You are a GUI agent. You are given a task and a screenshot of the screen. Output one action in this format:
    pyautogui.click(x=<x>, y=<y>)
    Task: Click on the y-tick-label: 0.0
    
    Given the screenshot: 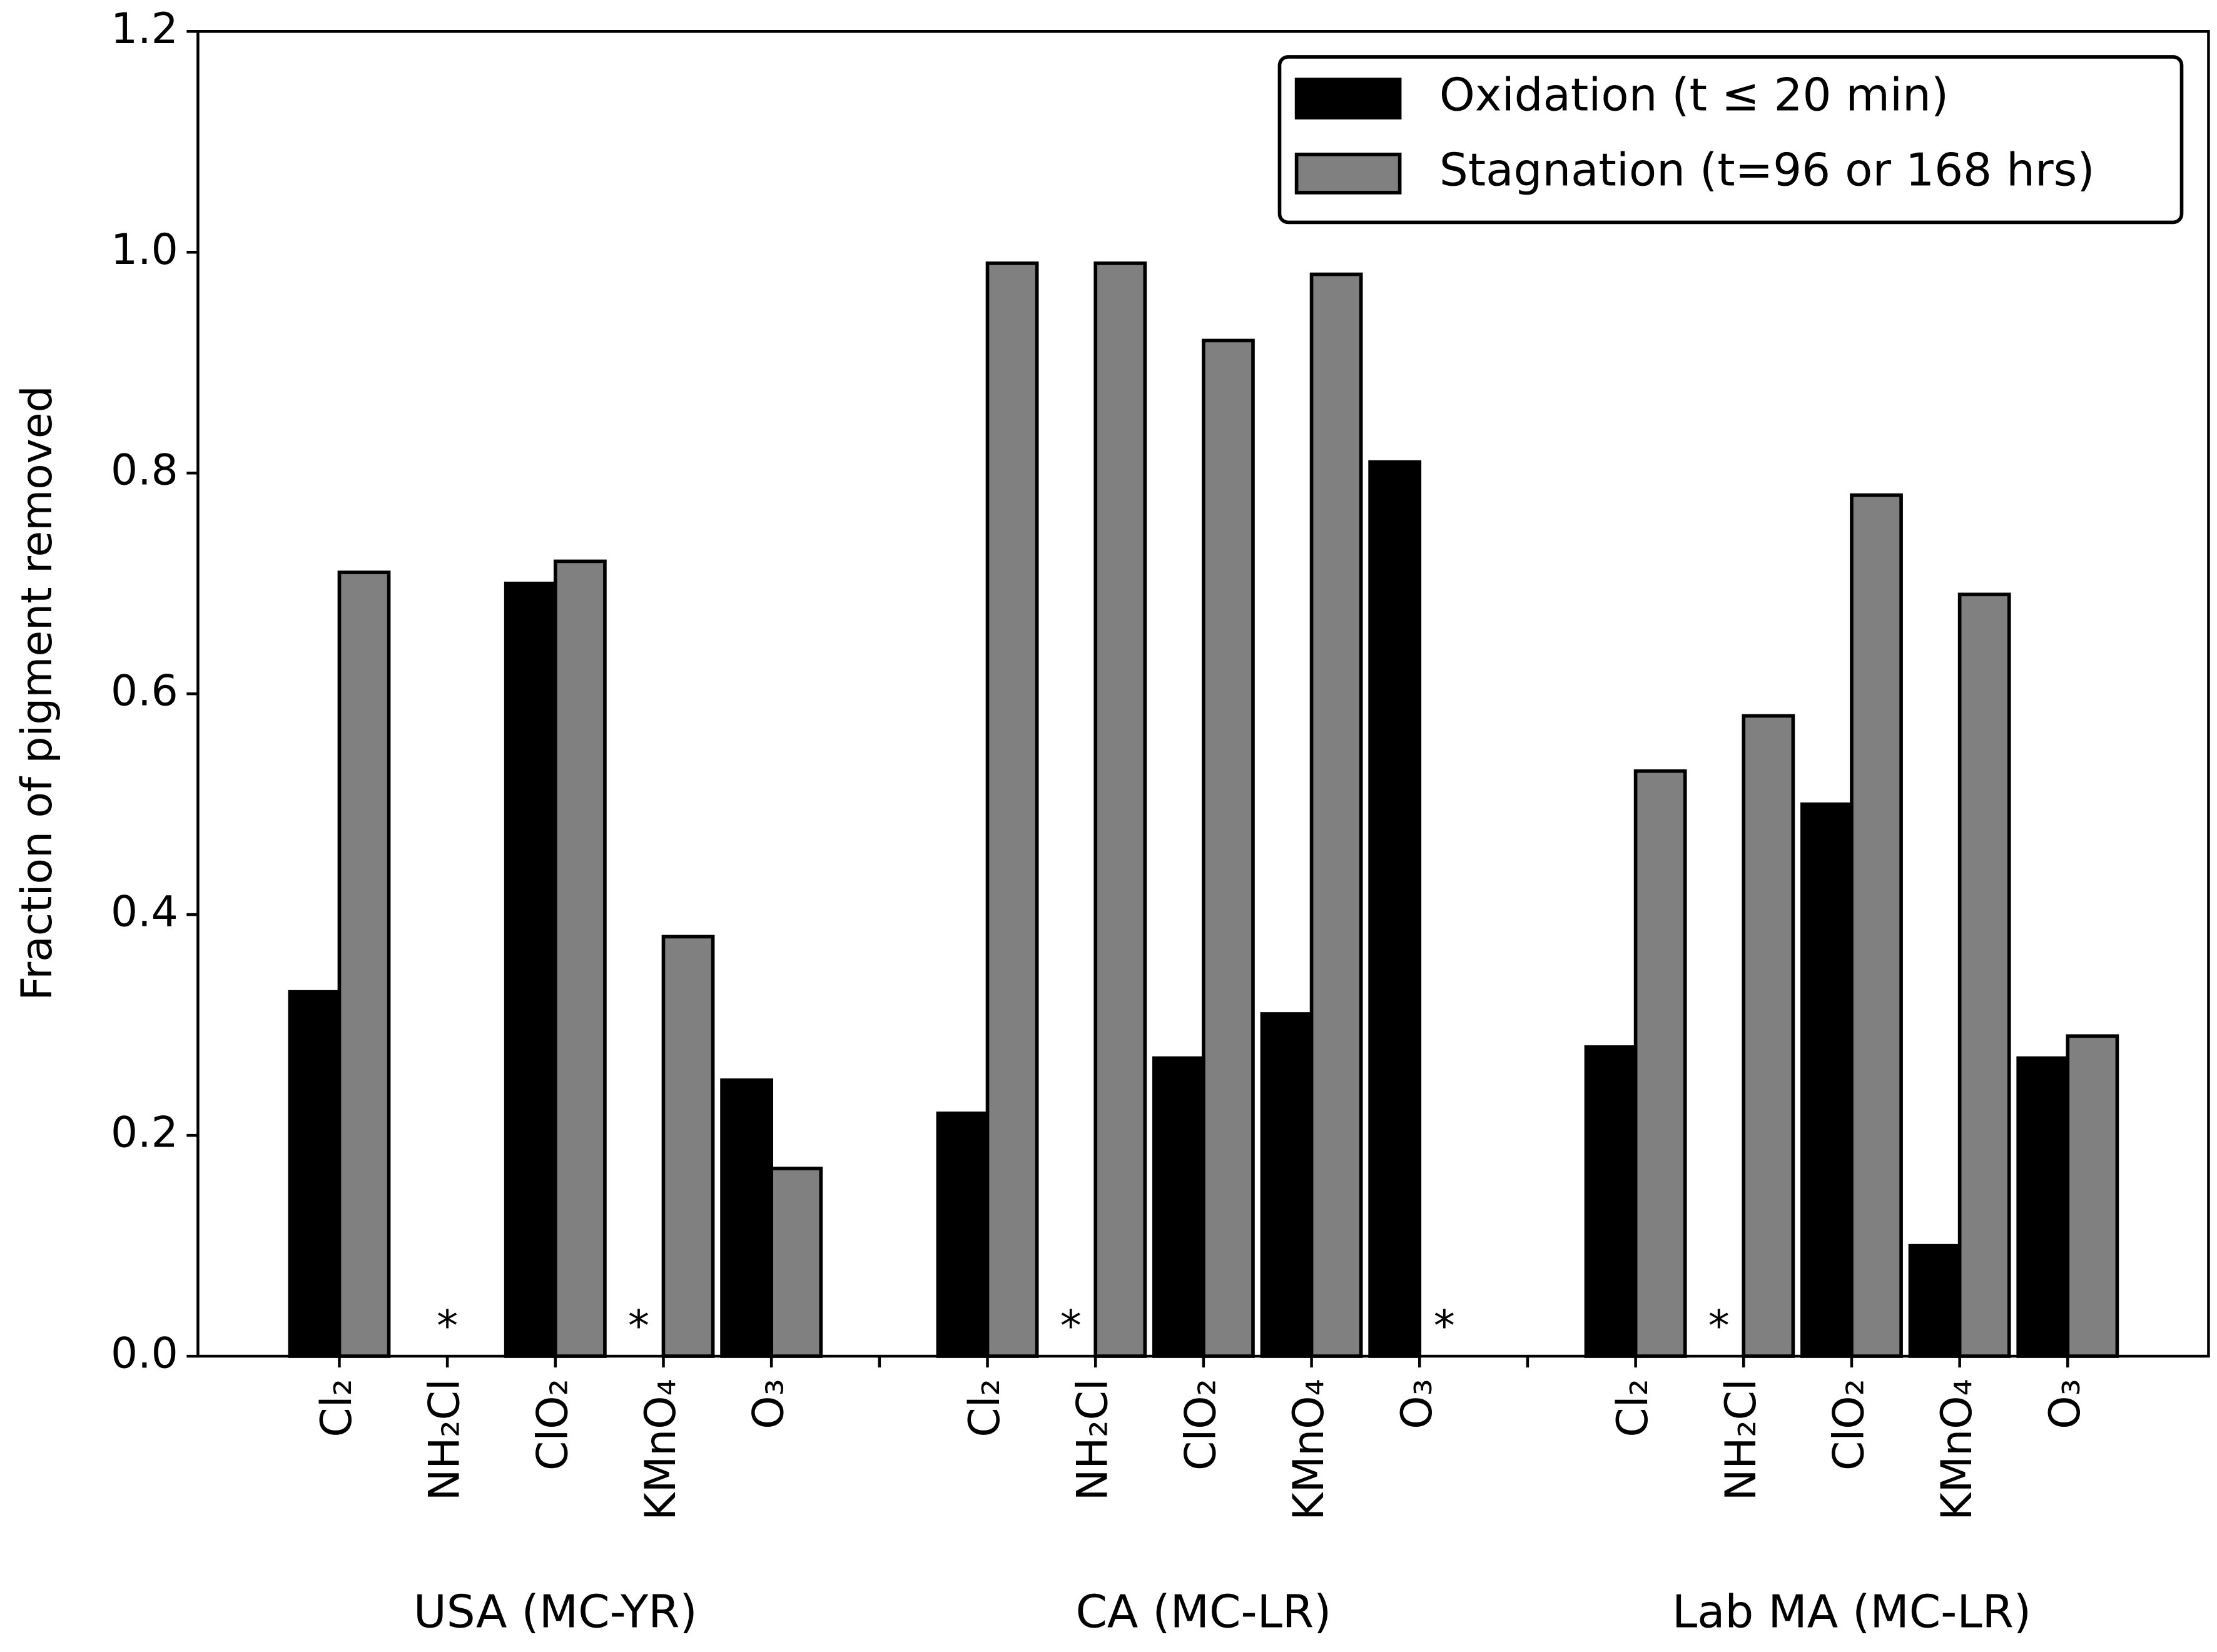 What is the action you would take?
    pyautogui.click(x=144, y=1353)
    